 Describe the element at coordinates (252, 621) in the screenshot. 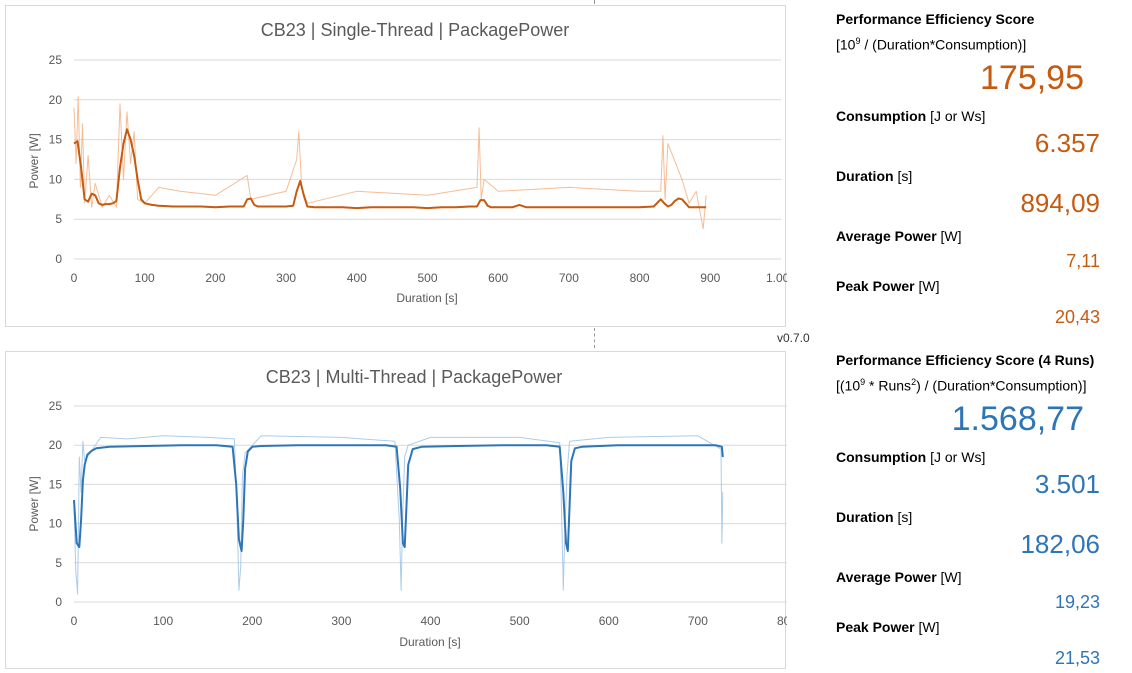

I see `mt-x-tick-label: 200` at that location.